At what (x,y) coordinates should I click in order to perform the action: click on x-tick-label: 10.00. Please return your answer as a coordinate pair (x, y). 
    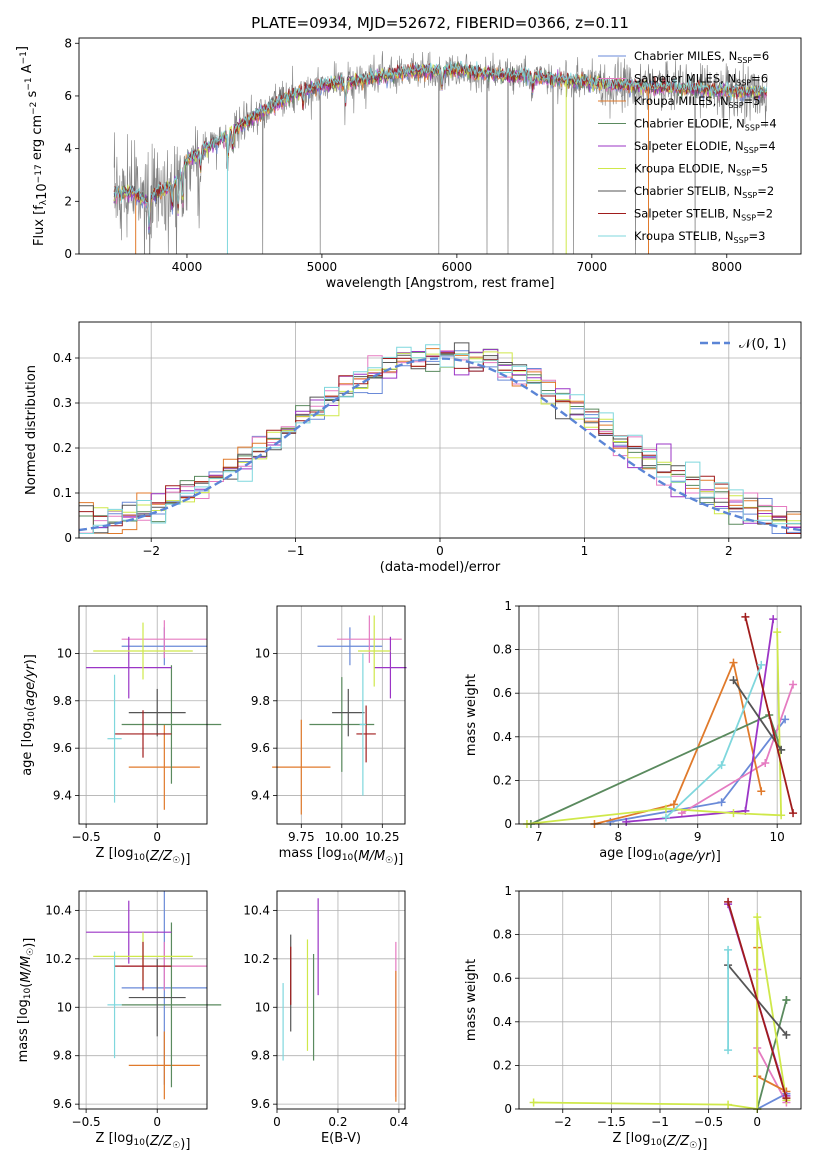
    Looking at the image, I should click on (342, 837).